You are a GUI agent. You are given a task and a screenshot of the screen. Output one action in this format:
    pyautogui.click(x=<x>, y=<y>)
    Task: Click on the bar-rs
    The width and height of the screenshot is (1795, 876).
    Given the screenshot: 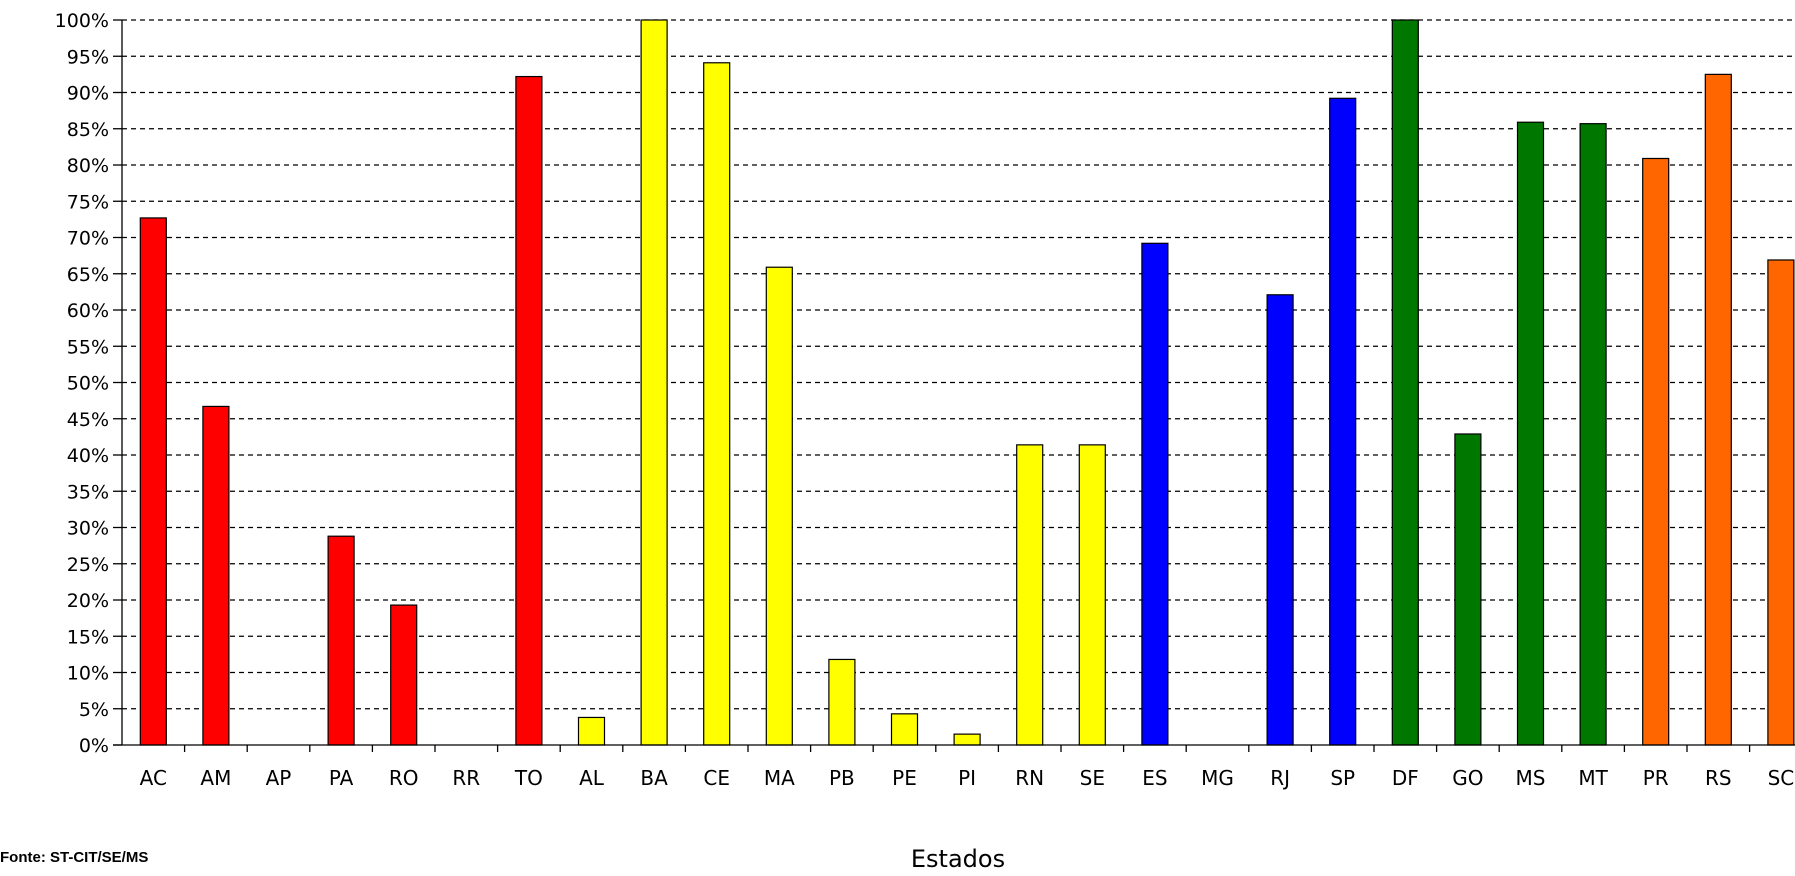 What is the action you would take?
    pyautogui.click(x=1718, y=409)
    